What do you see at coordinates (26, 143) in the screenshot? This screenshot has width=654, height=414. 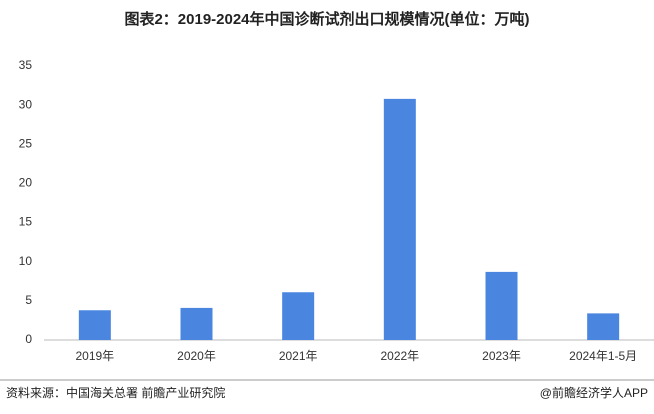 I see `y-tick-label: 25` at bounding box center [26, 143].